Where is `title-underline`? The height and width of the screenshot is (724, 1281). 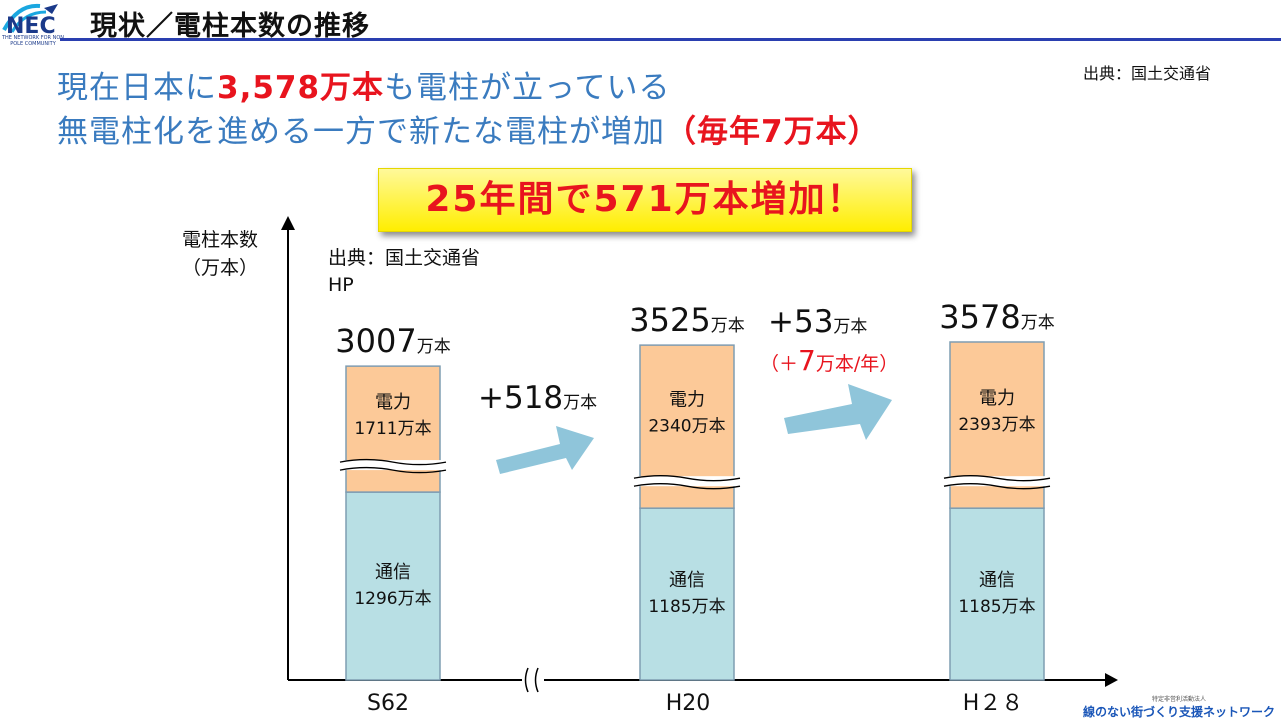 title-underline is located at coordinates (670, 39).